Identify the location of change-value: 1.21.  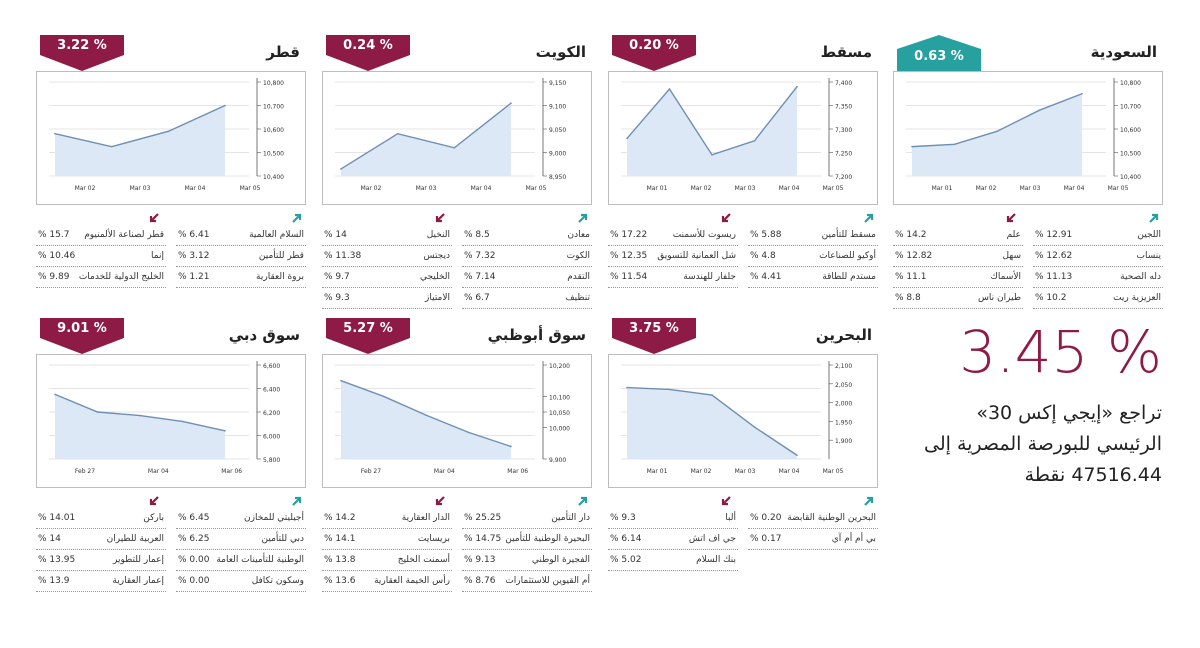
(199, 277).